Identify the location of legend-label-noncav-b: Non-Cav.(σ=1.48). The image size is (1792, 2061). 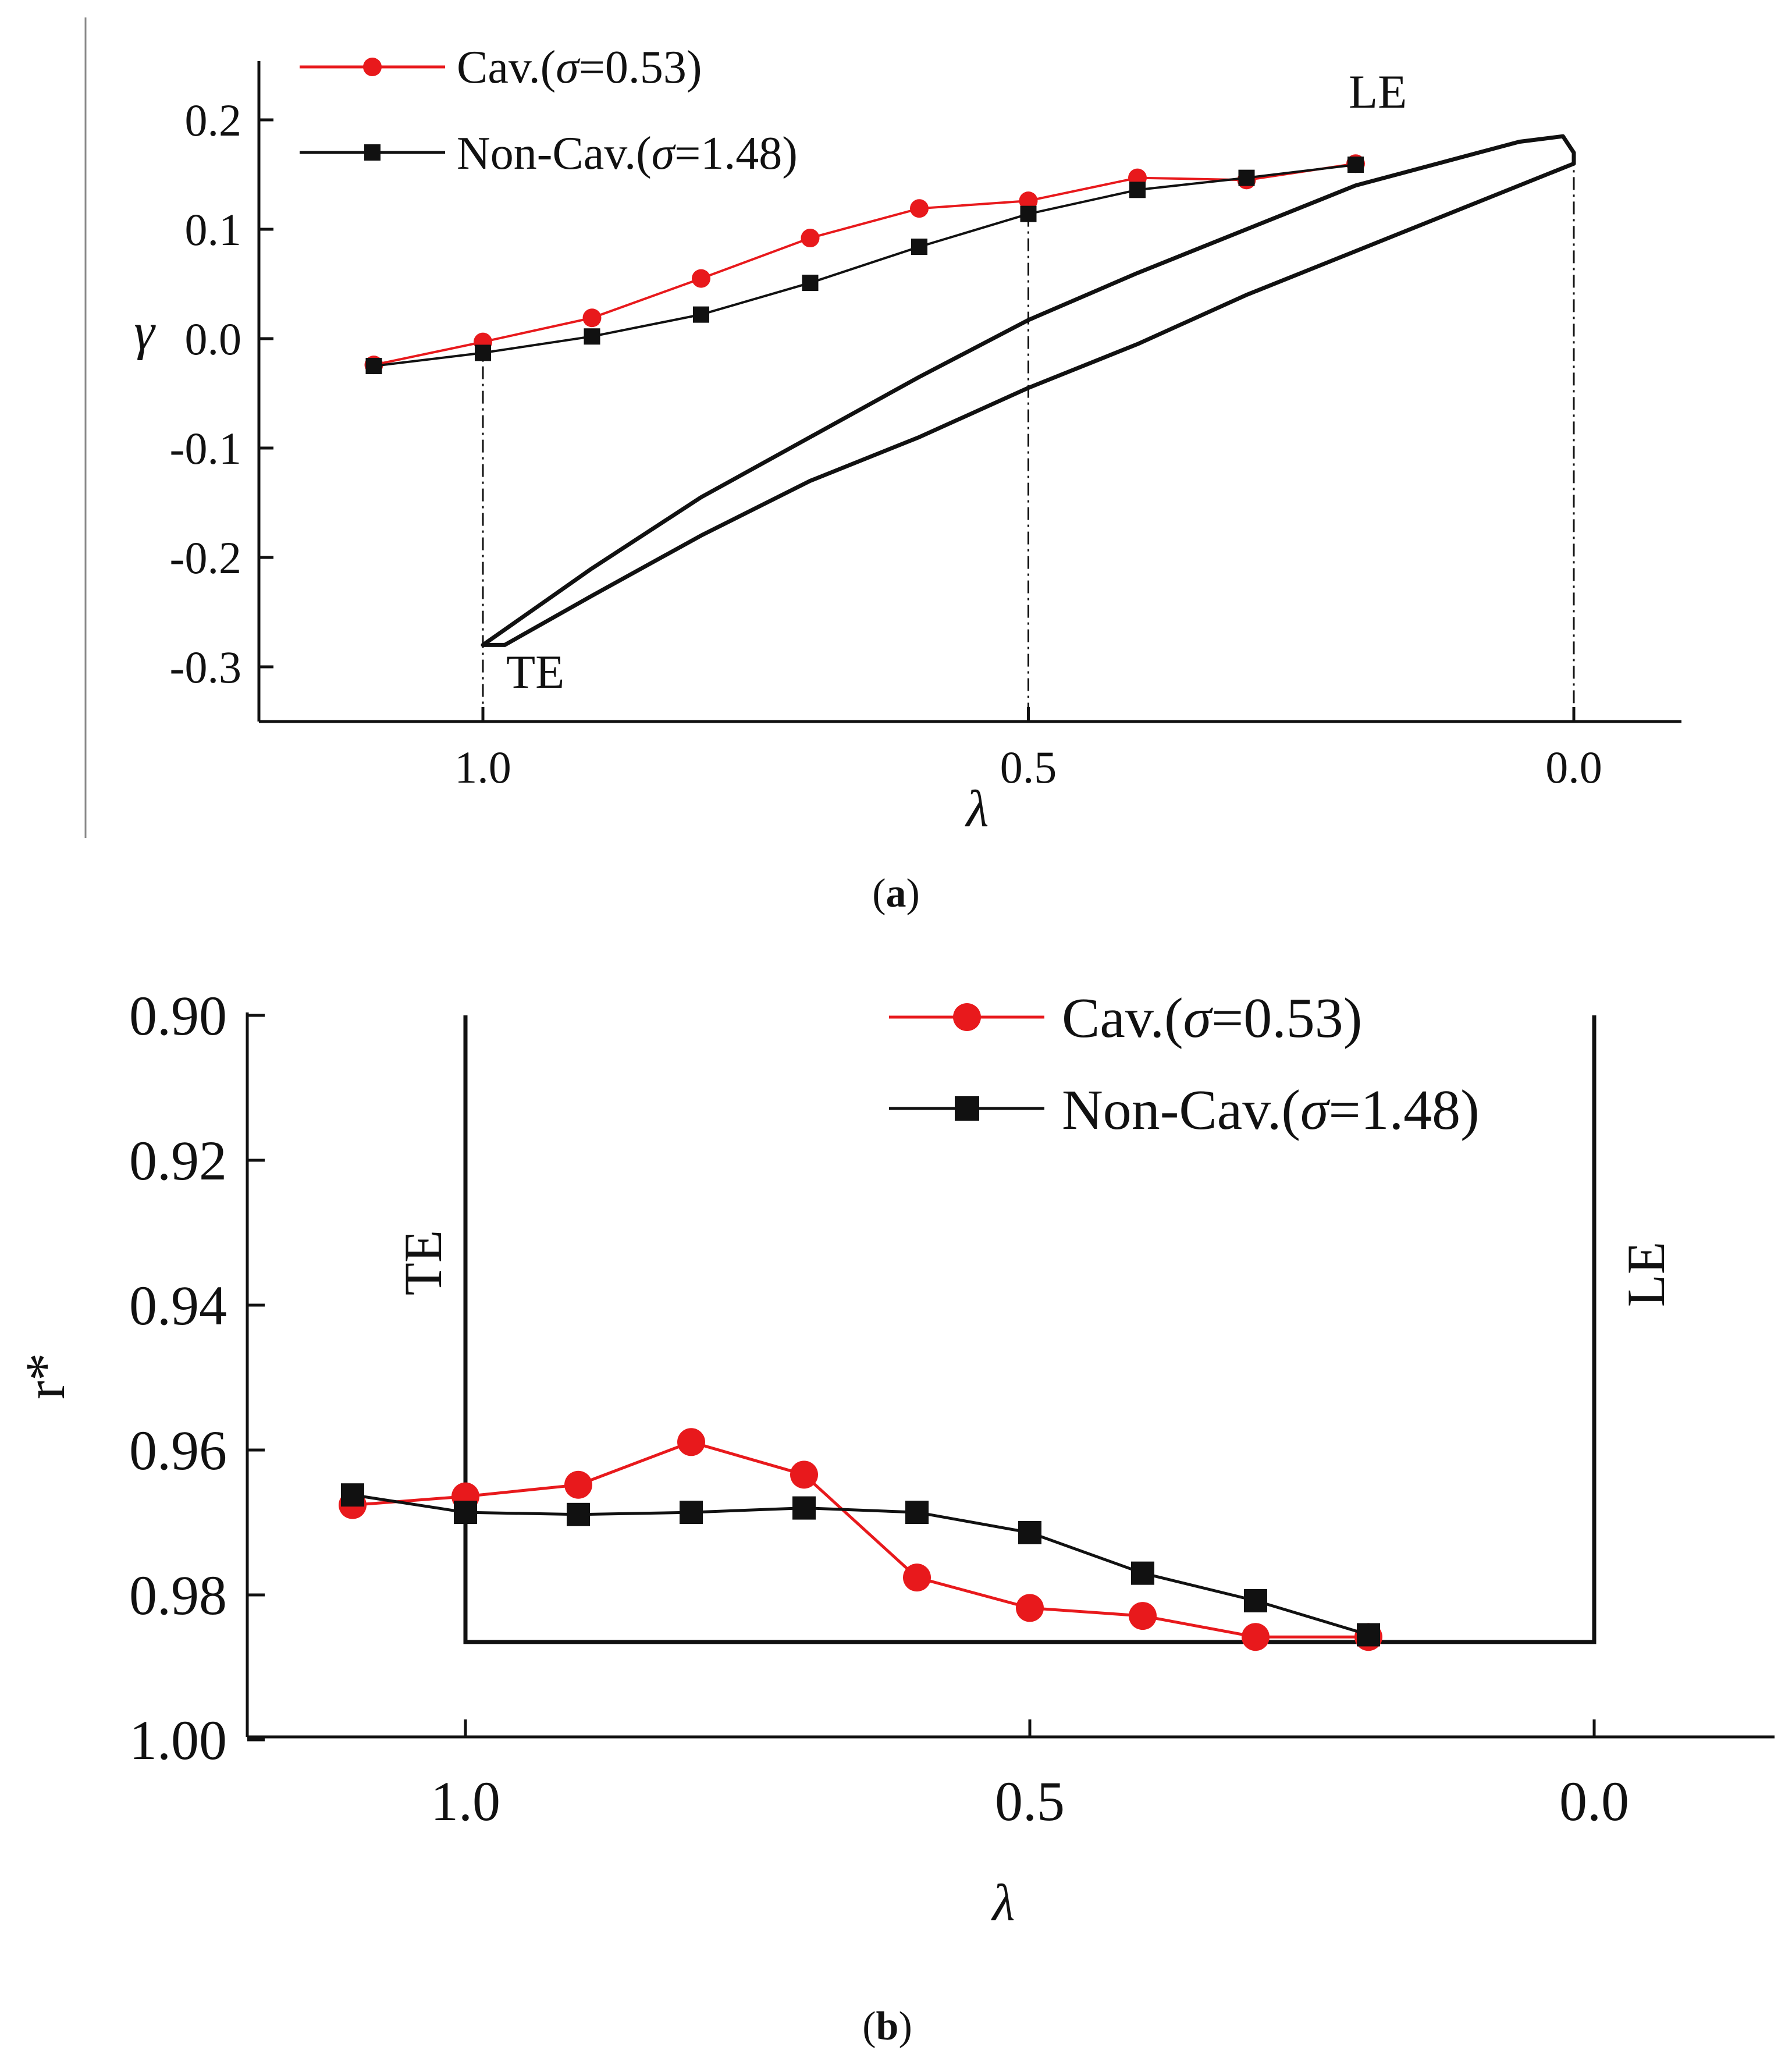
(1271, 1111).